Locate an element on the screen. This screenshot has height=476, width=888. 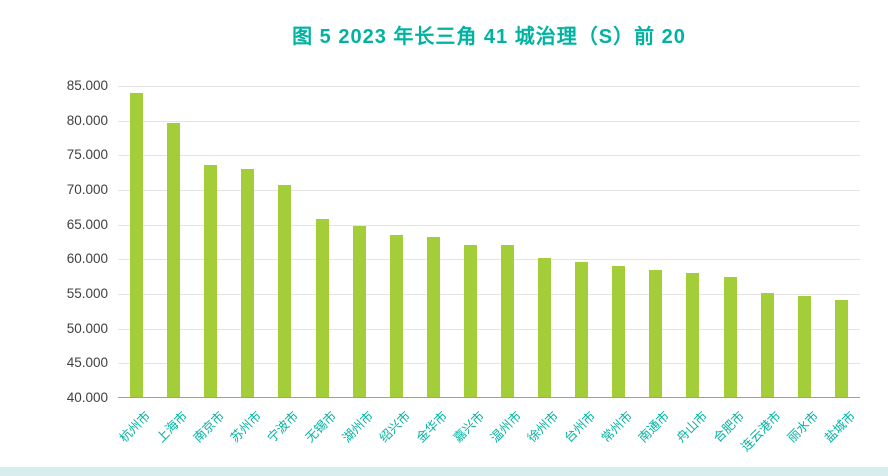
x-axis-label: 常州市 is located at coordinates (617, 427).